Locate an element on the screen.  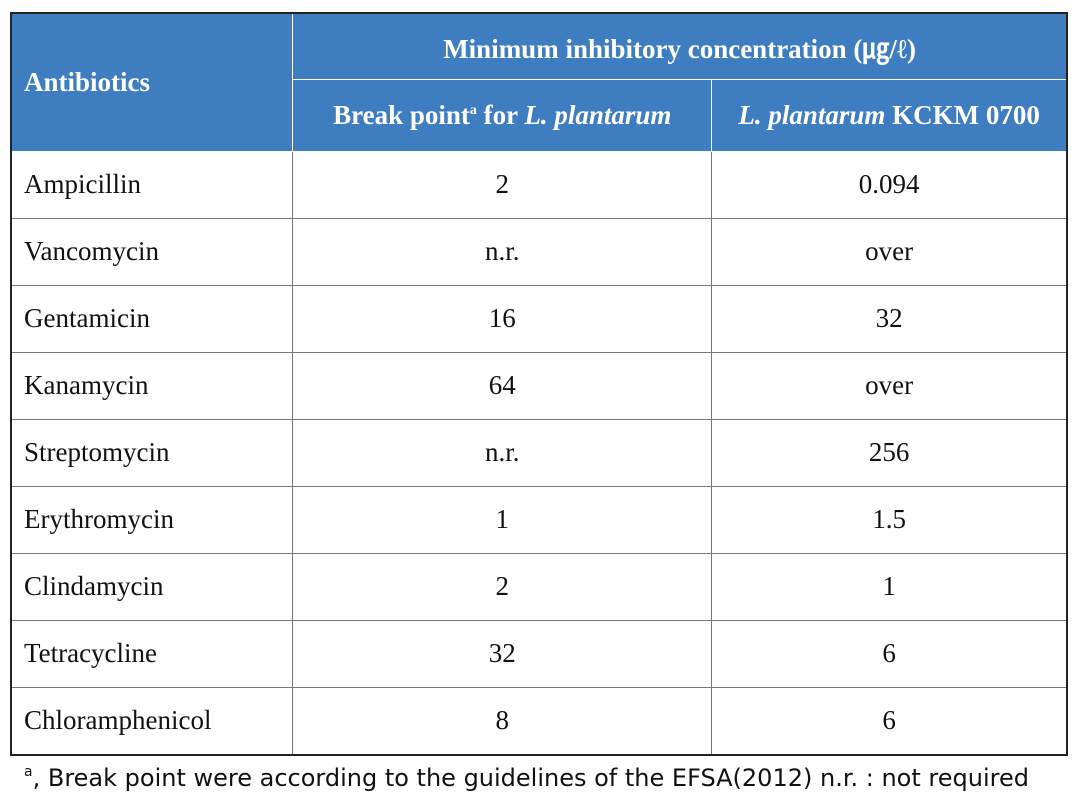
table-row: Streptomycin n.r. 256 is located at coordinates (539, 452).